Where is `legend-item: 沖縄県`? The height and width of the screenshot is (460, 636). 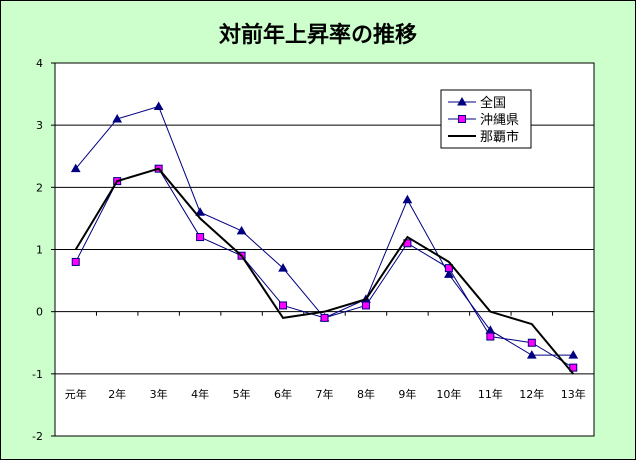 legend-item: 沖縄県 is located at coordinates (483, 120).